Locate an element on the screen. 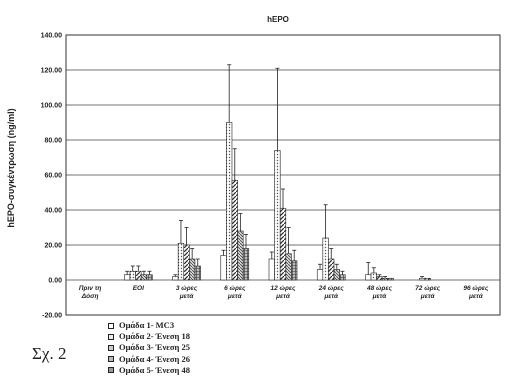 Image resolution: width=508 pixels, height=379 pixels. x-tick-label: 24 ώρες is located at coordinates (331, 288).